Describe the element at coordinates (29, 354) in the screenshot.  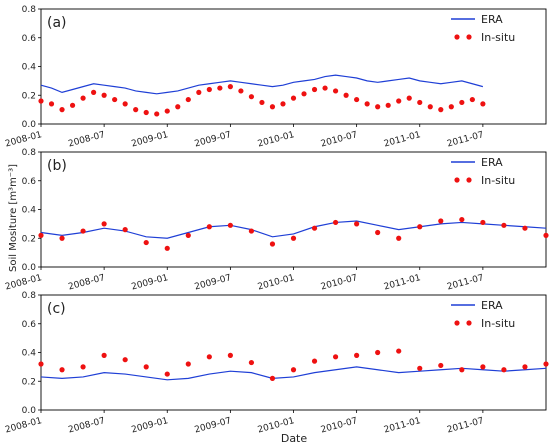
I see `y-tick-label: 0.4` at that location.